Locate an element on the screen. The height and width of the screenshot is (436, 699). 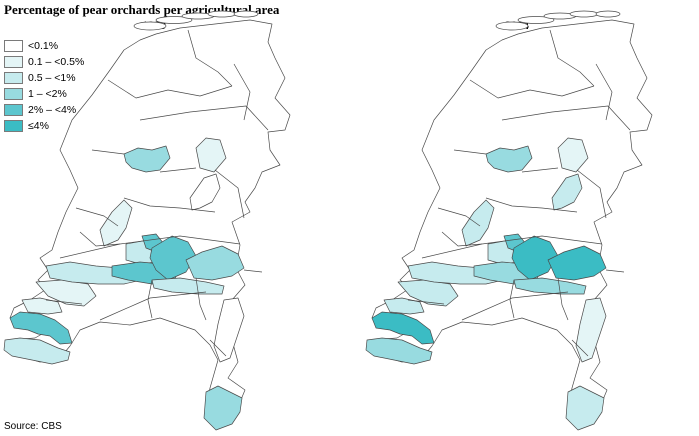
legend-label: 0.1 – <0.5% is located at coordinates (56, 61).